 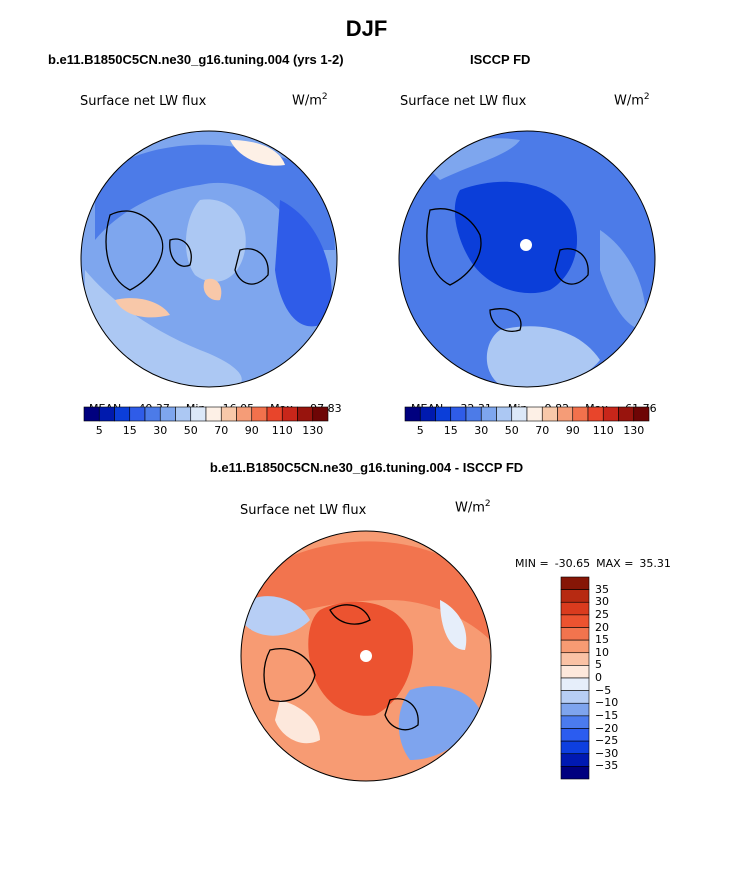 I want to click on panel-2-colorbar-tick-label: 70, so click(x=542, y=430).